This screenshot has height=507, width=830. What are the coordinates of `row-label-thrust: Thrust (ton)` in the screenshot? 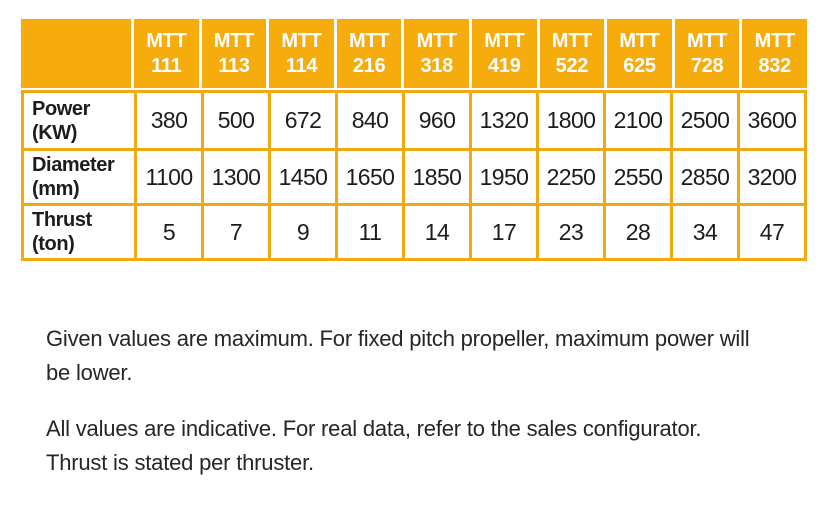 It's located at (79, 230).